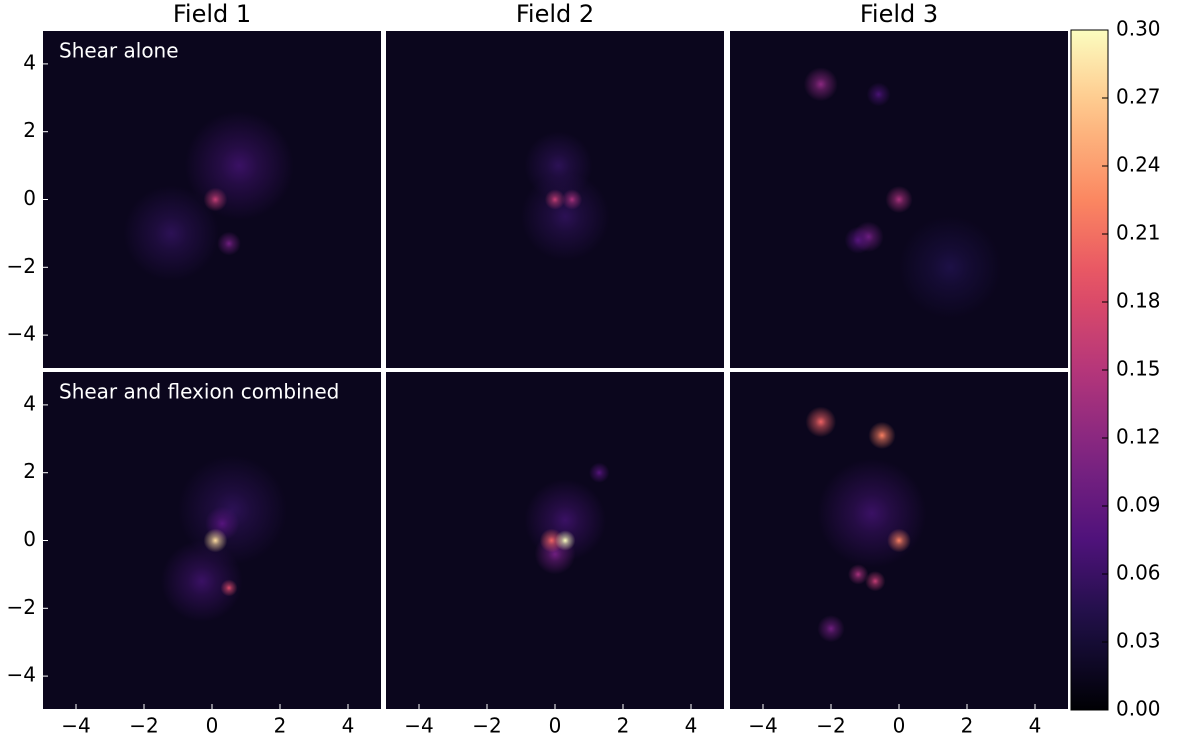  I want to click on colorbar-tick-label: 0.30, so click(1138, 29).